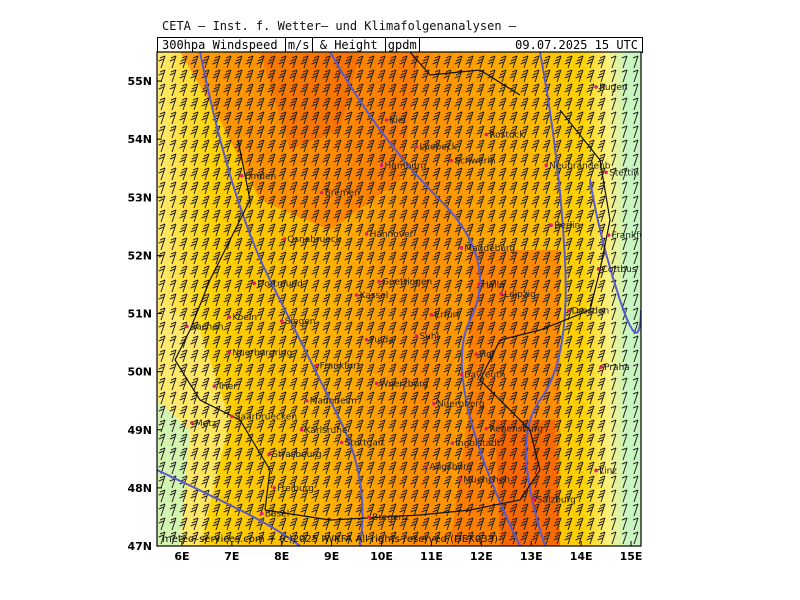 The image size is (800, 600). I want to click on city-schwerin: Schwerin, so click(472, 162).